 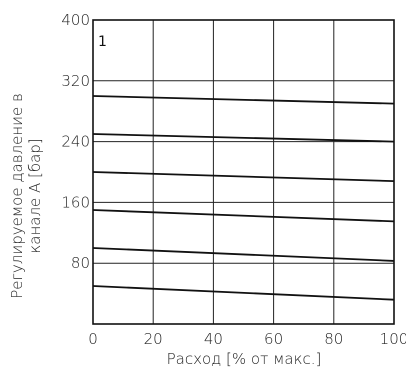 I want to click on x-tick-label-40: 40, so click(x=213, y=339).